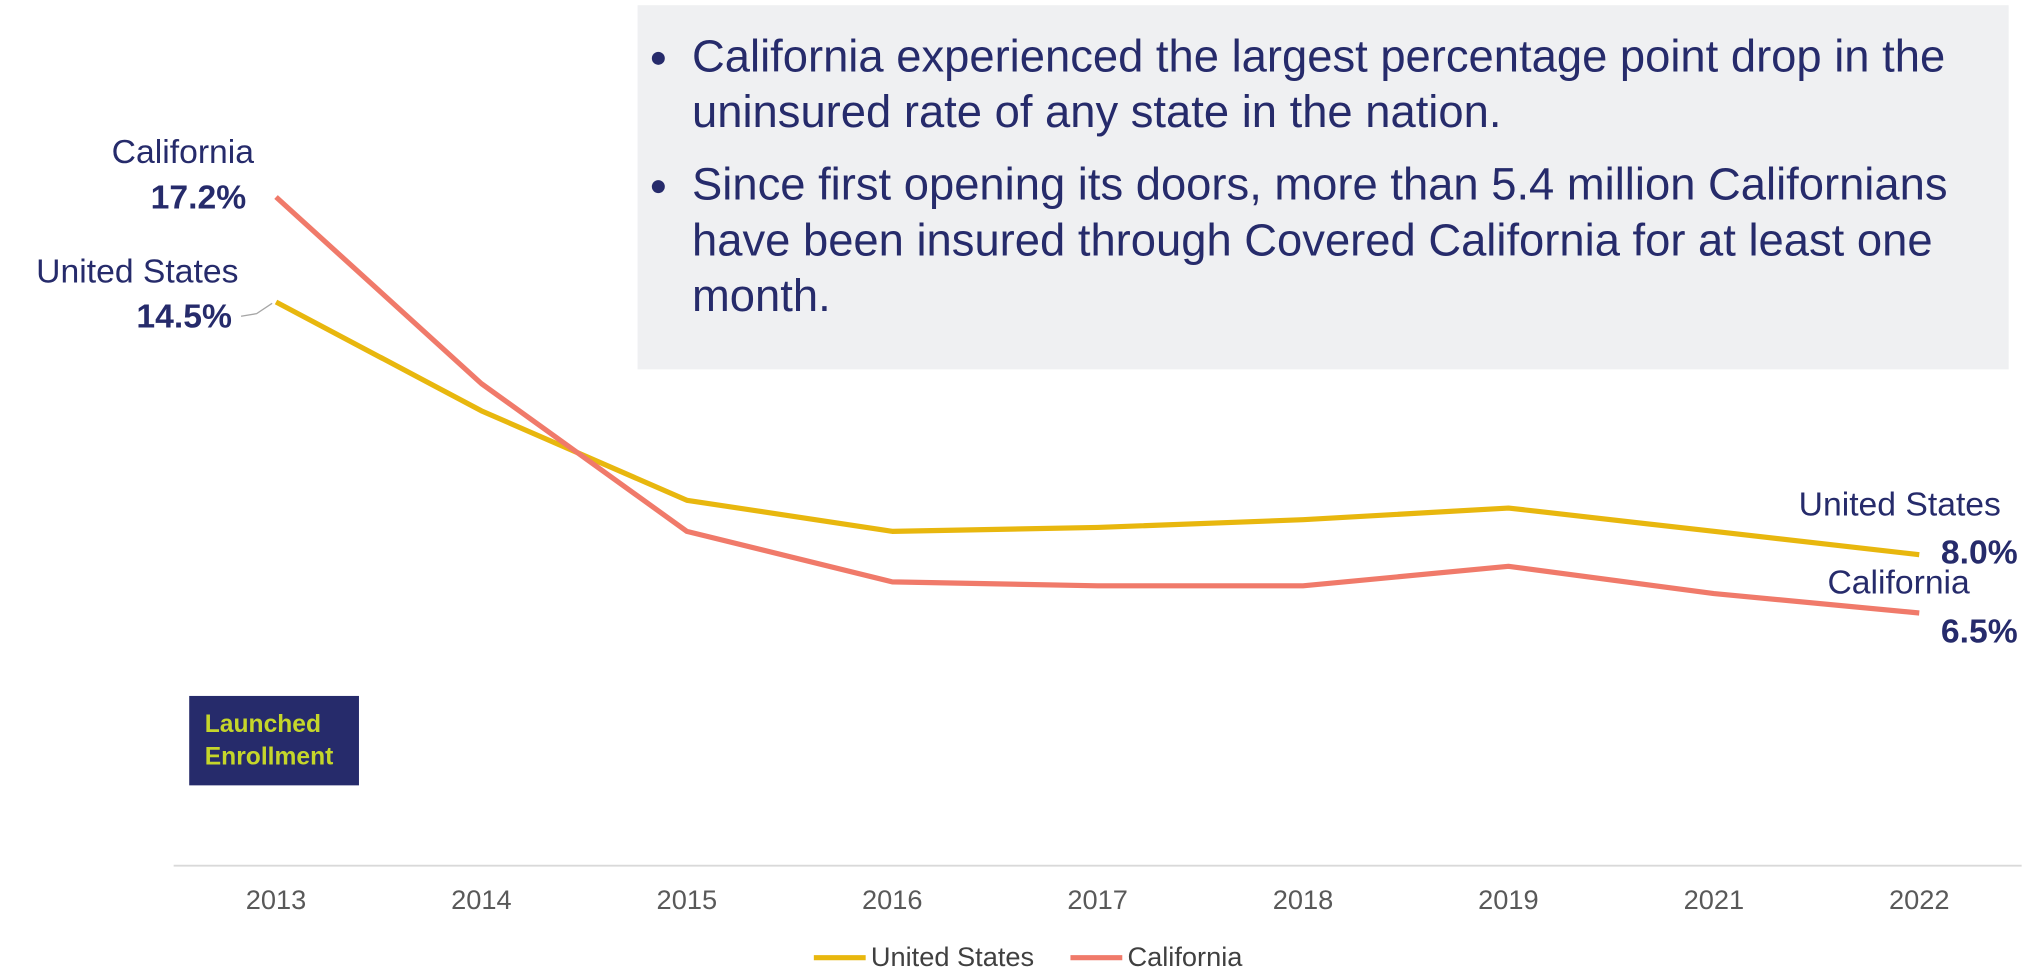 The height and width of the screenshot is (972, 2032). Describe the element at coordinates (256, 309) in the screenshot. I see `leader-line` at that location.